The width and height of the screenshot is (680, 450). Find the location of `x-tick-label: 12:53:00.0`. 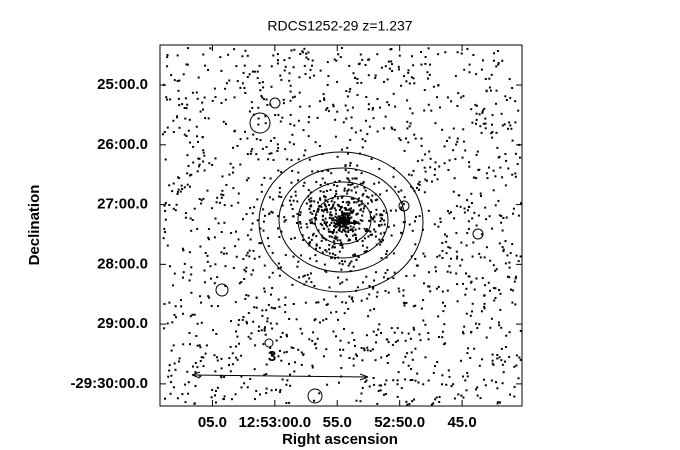

x-tick-label: 12:53:00.0 is located at coordinates (275, 422).